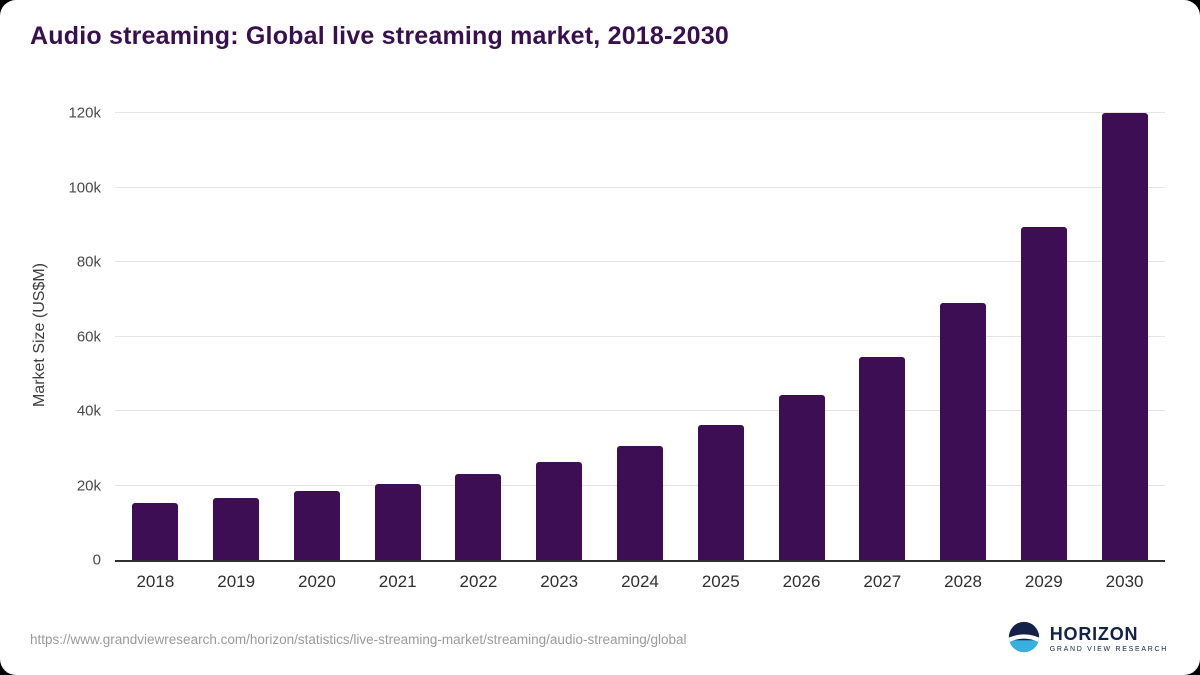 This screenshot has width=1200, height=675. Describe the element at coordinates (236, 581) in the screenshot. I see `x-tick-label: 2019` at that location.